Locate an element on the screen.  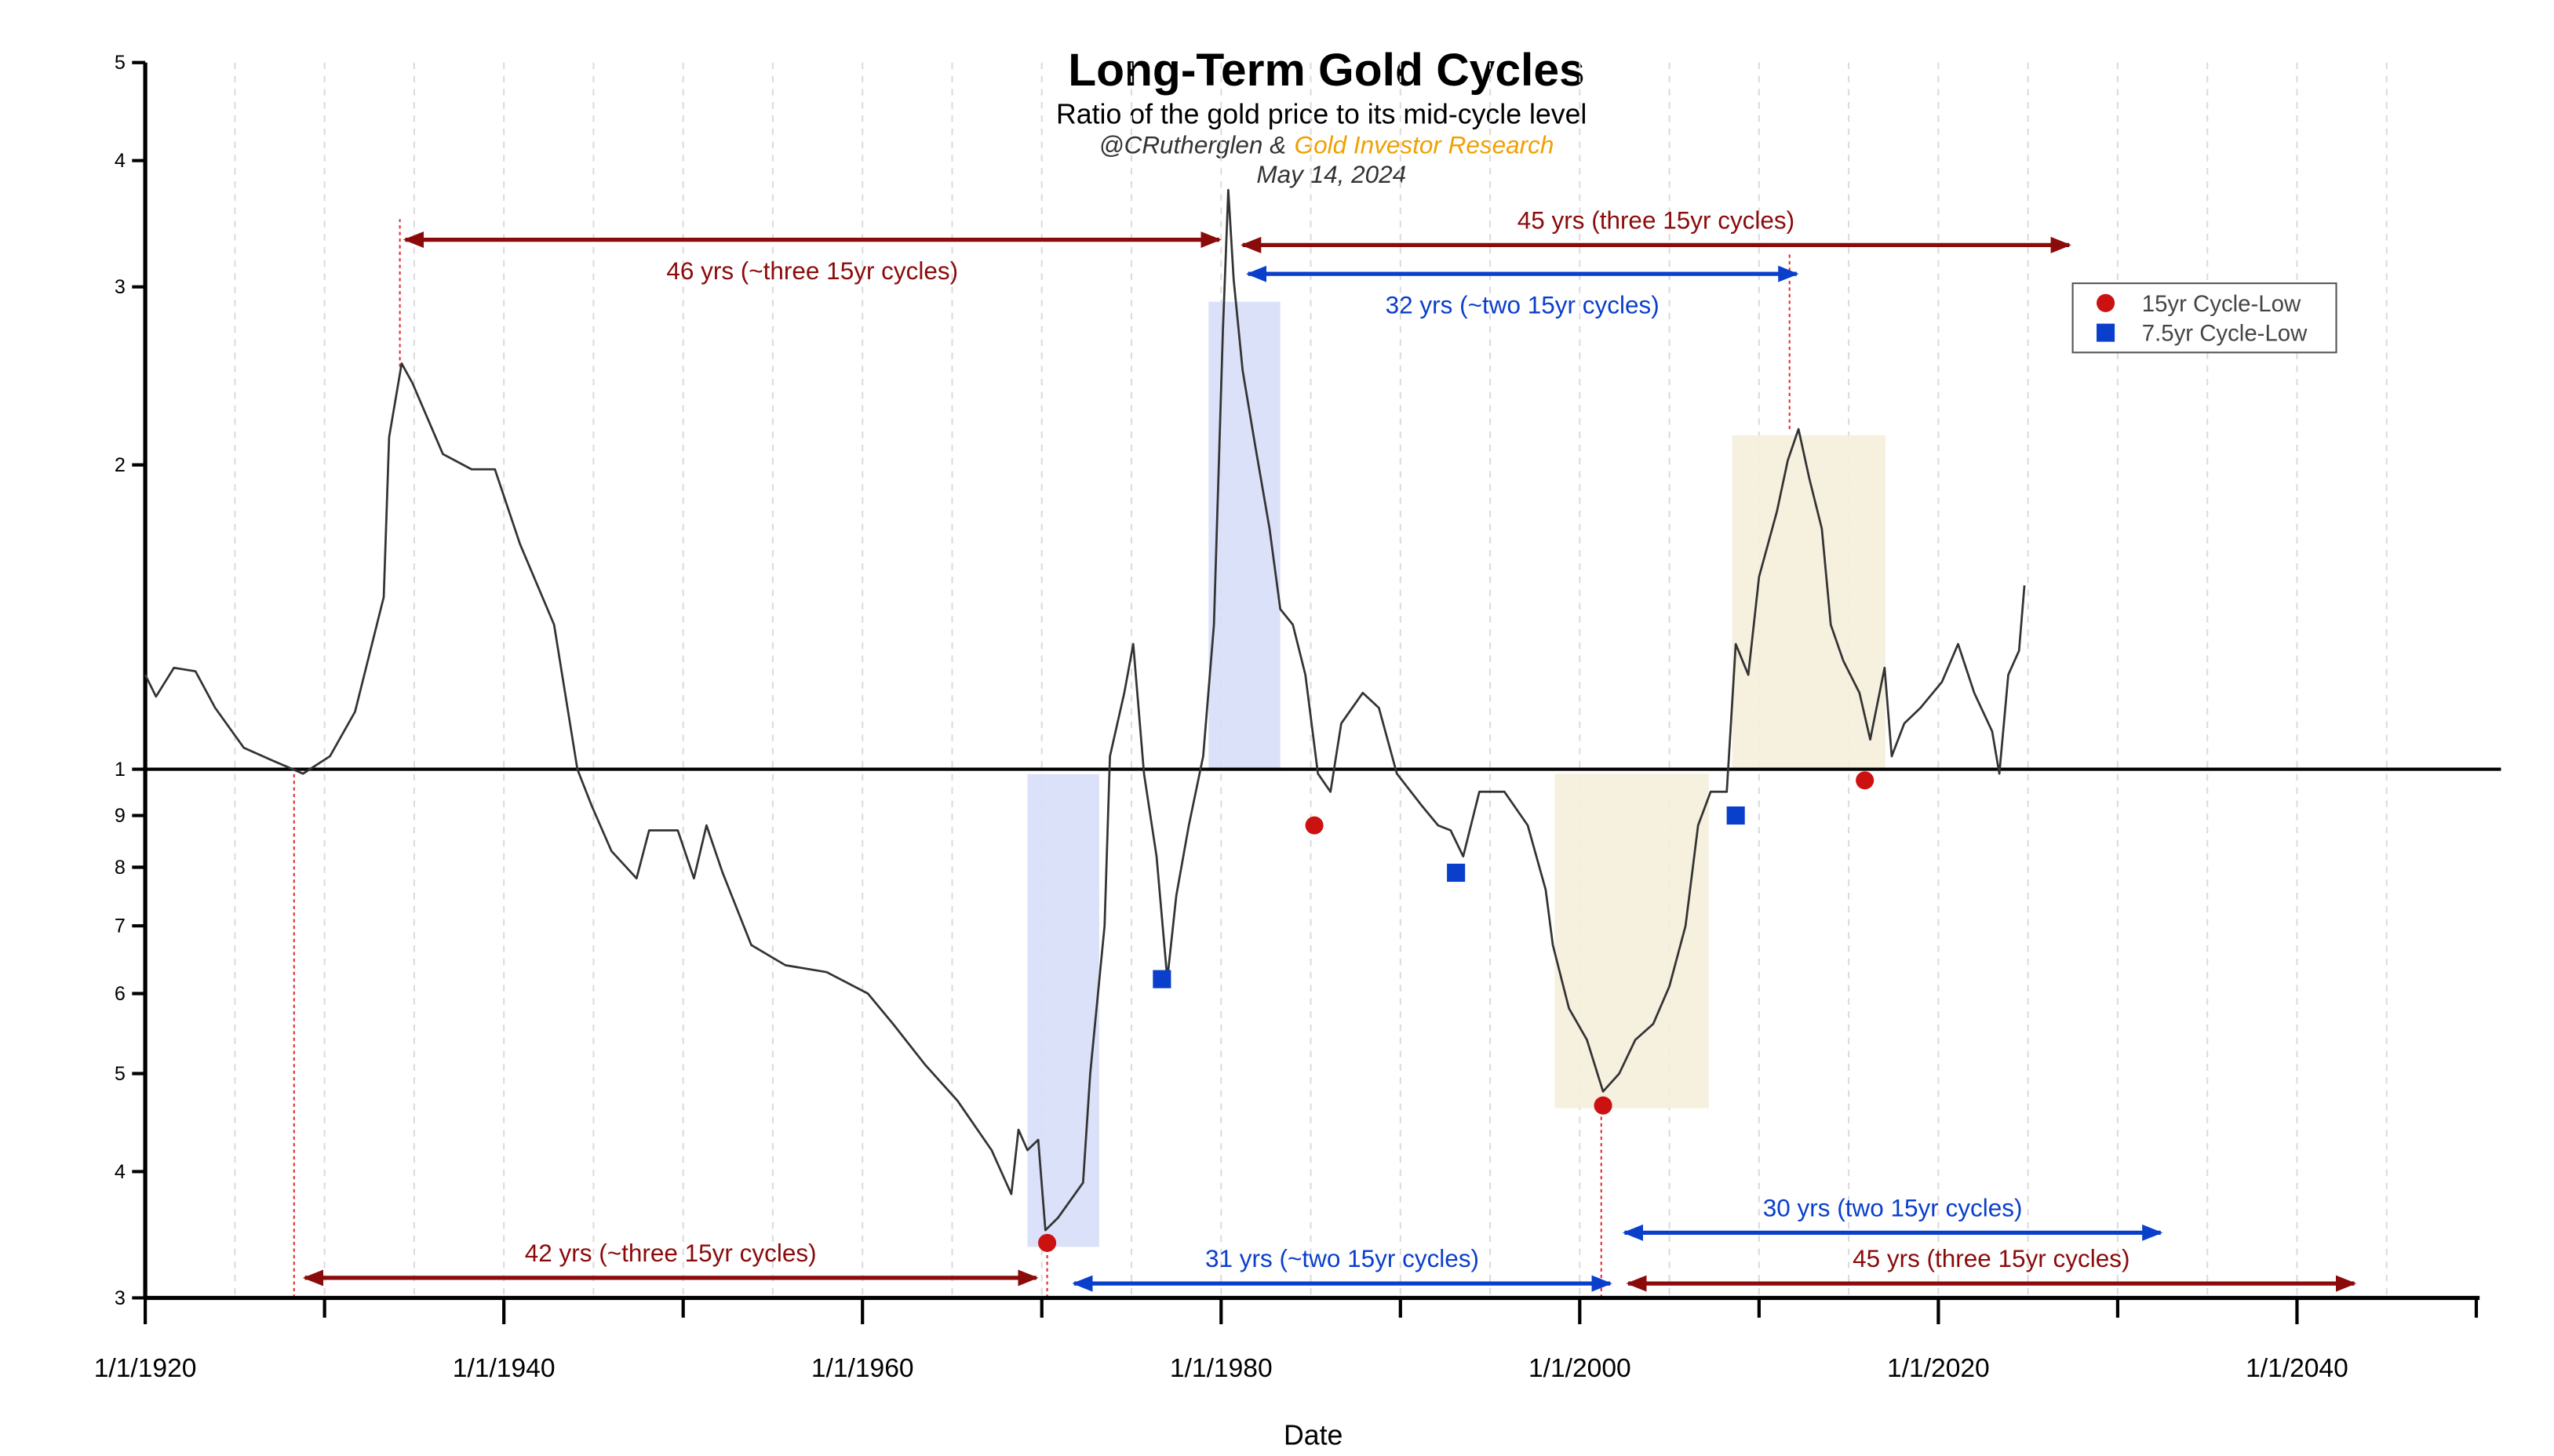
credit: @CRutherglen & Gold Investor Research is located at coordinates (1326, 144).